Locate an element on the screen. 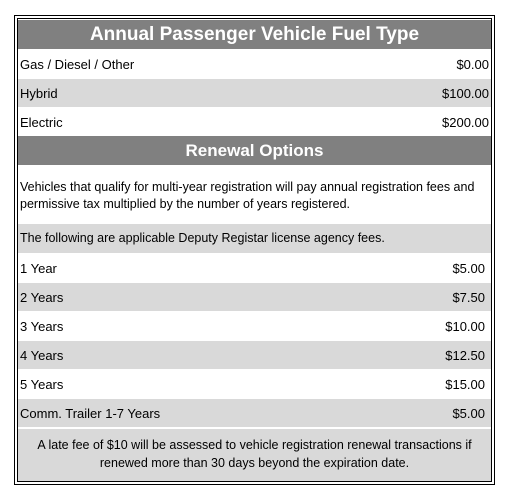  fuel-row-label: Gas / Diesel / Other is located at coordinates (77, 64).